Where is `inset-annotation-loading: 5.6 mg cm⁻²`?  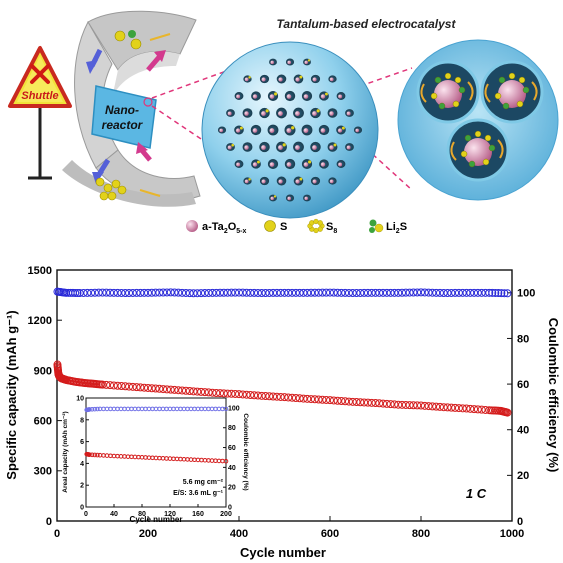
inset-annotation-loading: 5.6 mg cm⁻² is located at coordinates (203, 482).